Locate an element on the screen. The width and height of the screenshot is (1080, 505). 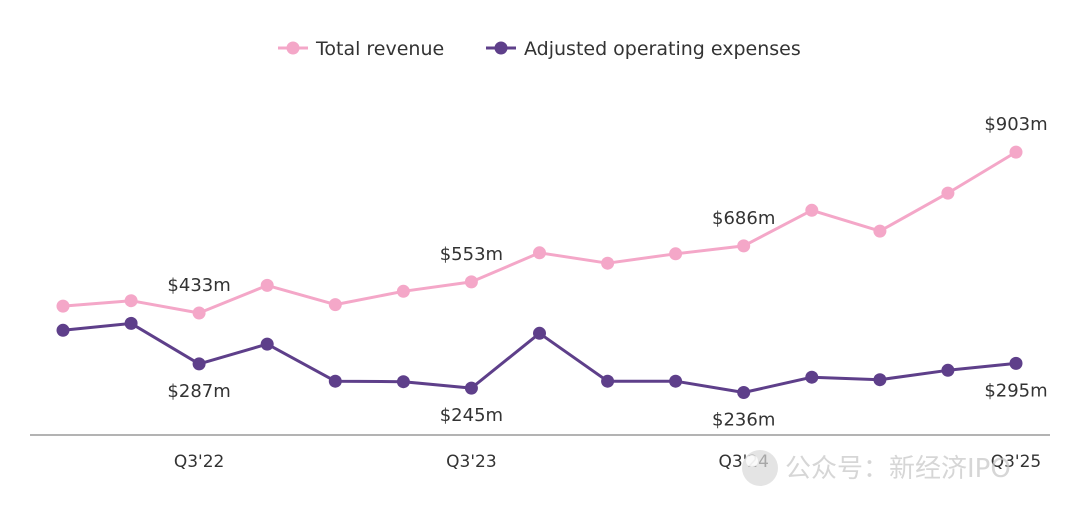
x-tick-label-14: Q3'25 is located at coordinates (1016, 462).